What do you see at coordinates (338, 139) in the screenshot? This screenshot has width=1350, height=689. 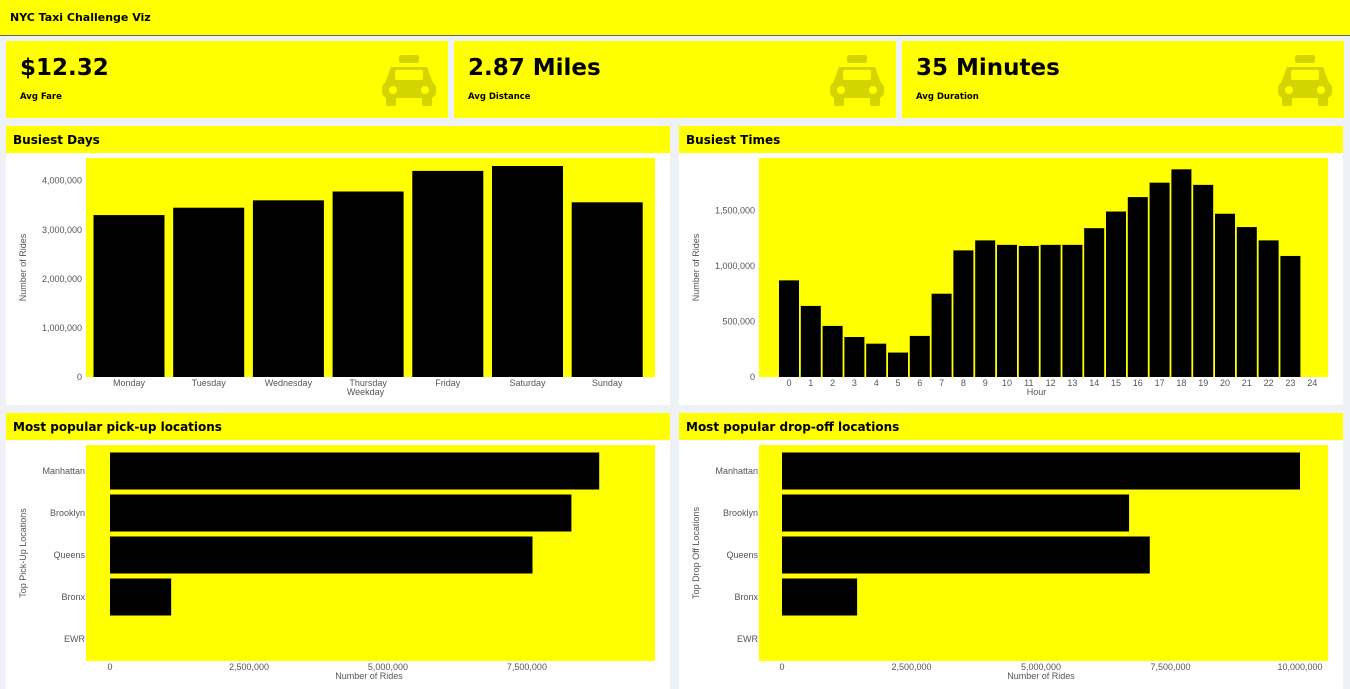 I see `panel-header-busiest-days: Busiest Days` at bounding box center [338, 139].